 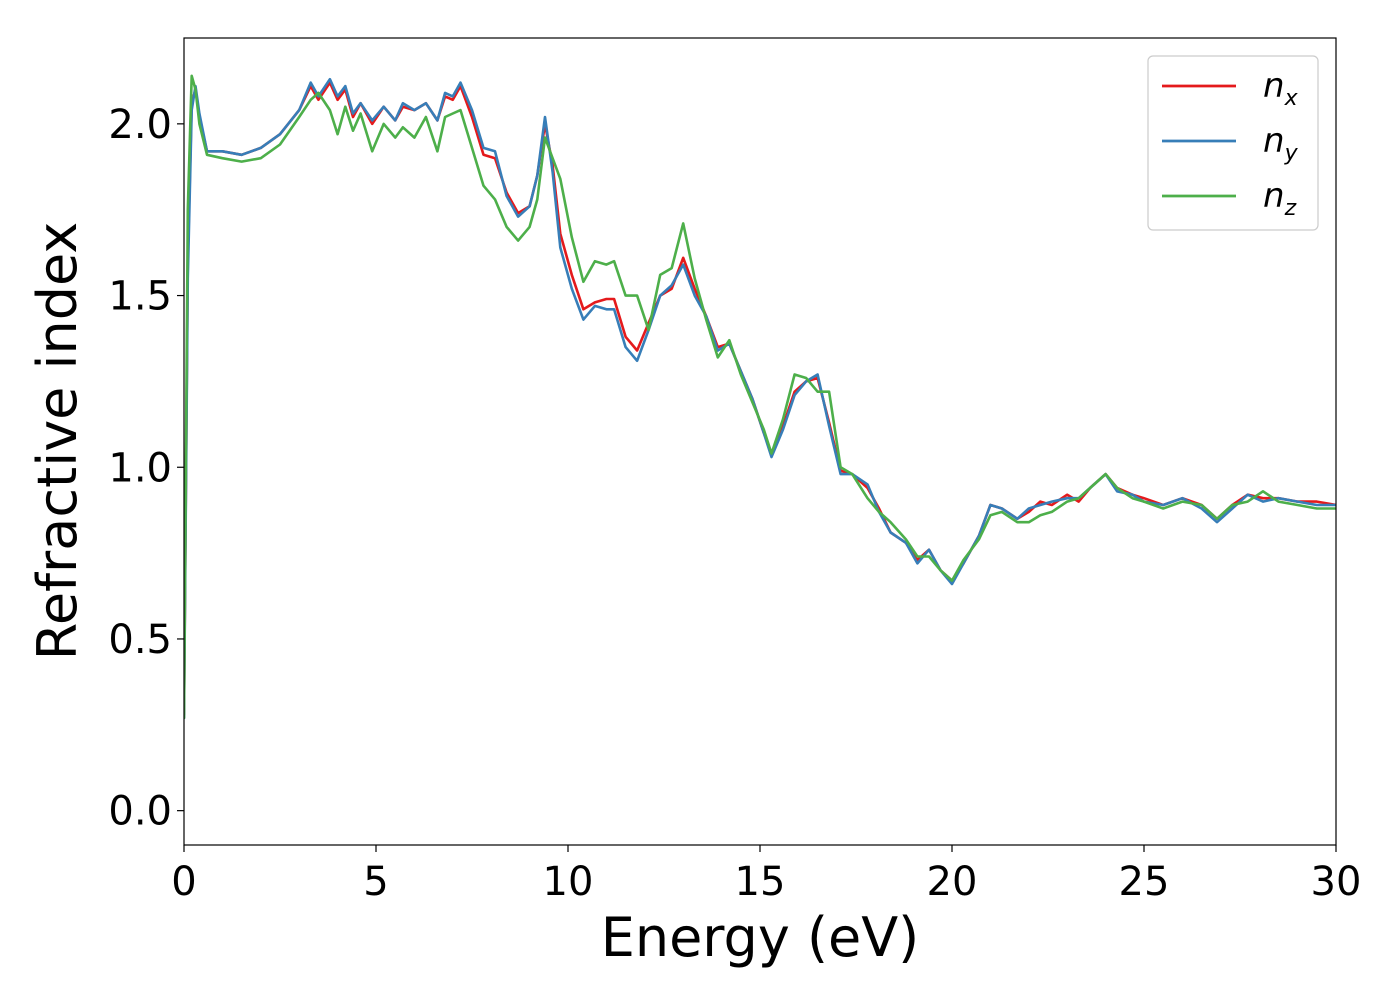 What do you see at coordinates (140, 640) in the screenshot?
I see `y-tick-label: 0.5` at bounding box center [140, 640].